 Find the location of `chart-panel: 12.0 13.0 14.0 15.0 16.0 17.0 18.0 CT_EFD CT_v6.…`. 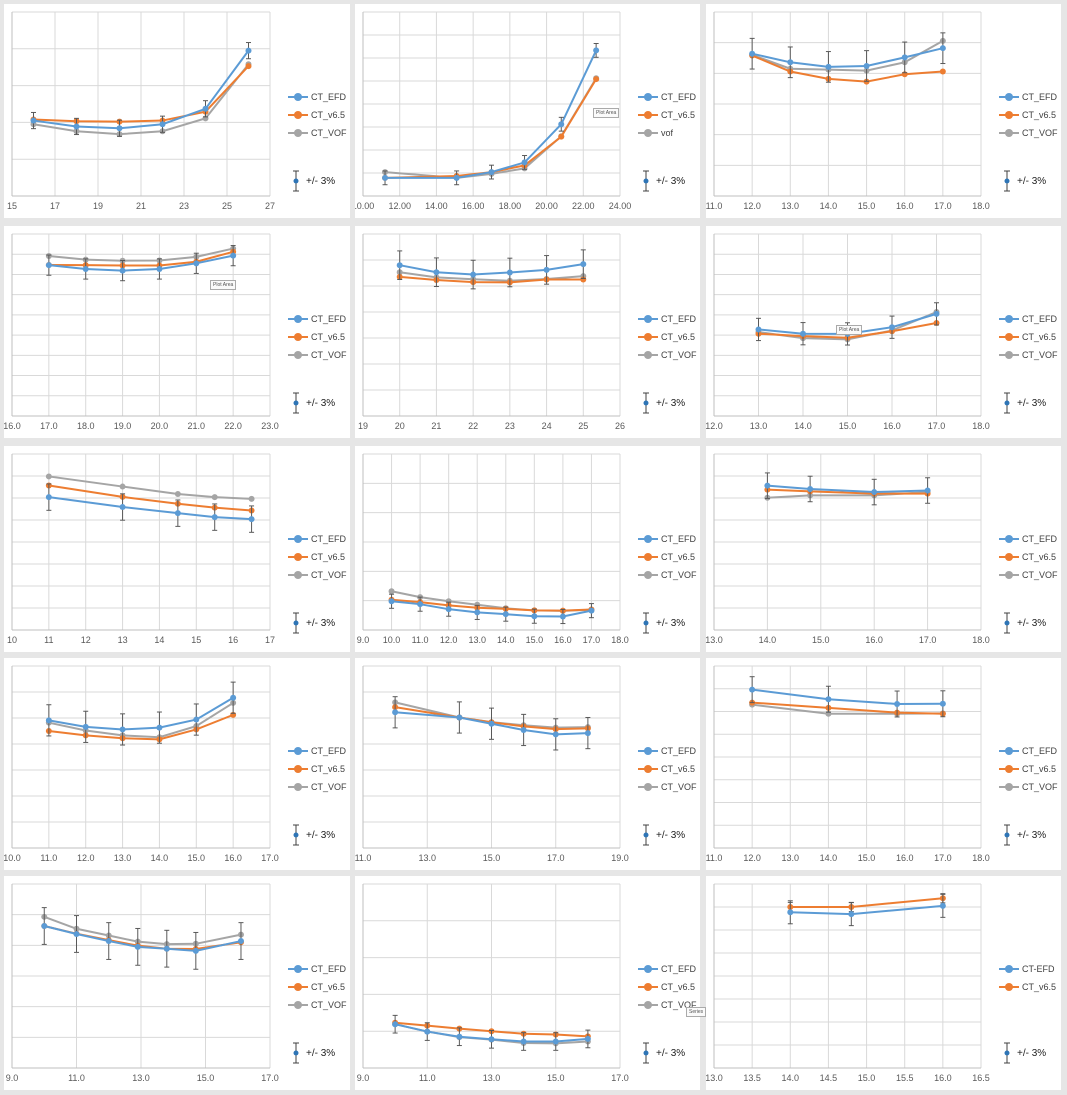

chart-panel: 12.0 13.0 14.0 15.0 16.0 17.0 18.0 CT_EFD CT_v6.… is located at coordinates (883, 332).